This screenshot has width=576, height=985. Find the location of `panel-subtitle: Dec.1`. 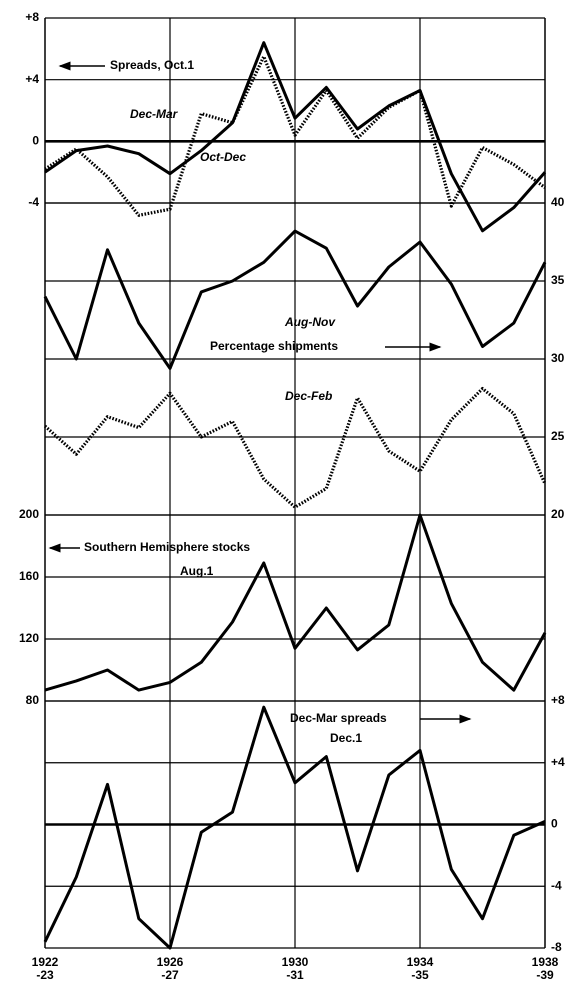

panel-subtitle: Dec.1 is located at coordinates (346, 738).